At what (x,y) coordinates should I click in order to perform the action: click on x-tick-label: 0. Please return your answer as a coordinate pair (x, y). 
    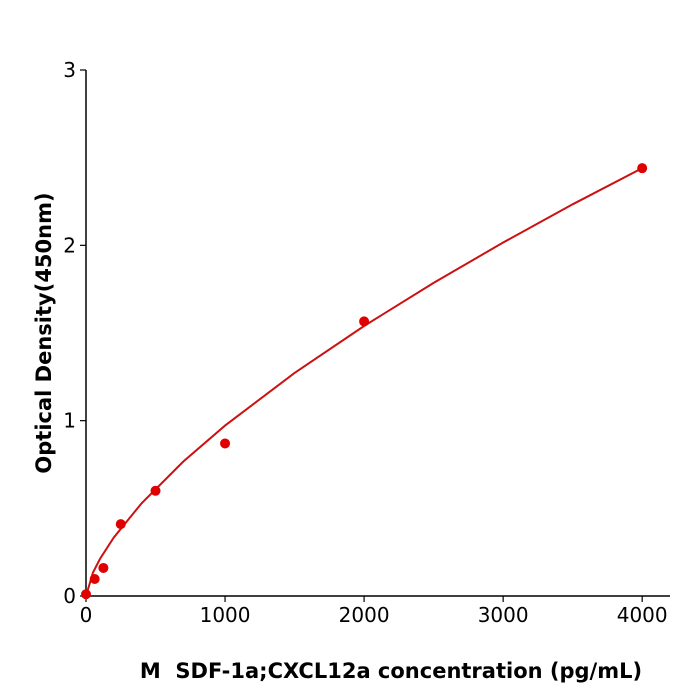
    Looking at the image, I should click on (86, 615).